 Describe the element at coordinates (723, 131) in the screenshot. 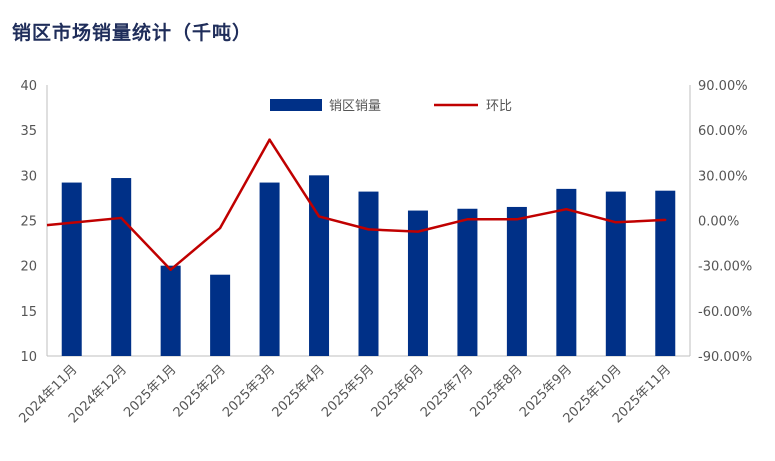

I see `right-tick-label: 60.00%` at that location.